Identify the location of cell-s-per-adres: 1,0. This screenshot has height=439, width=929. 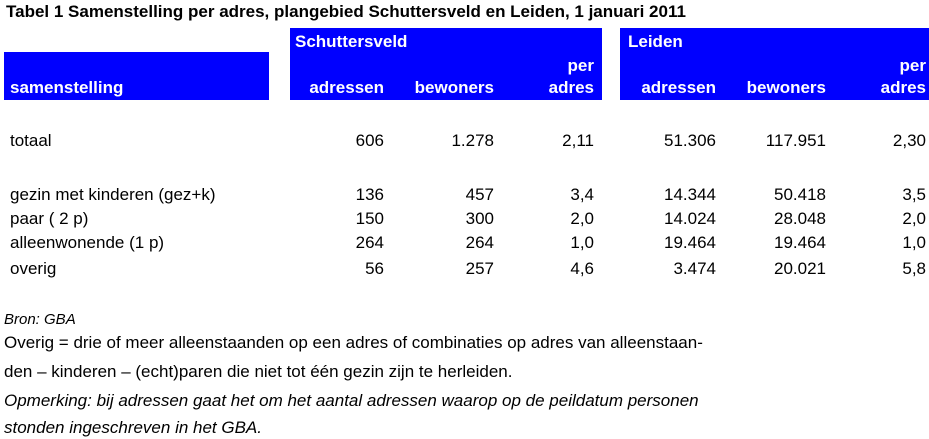
(582, 242).